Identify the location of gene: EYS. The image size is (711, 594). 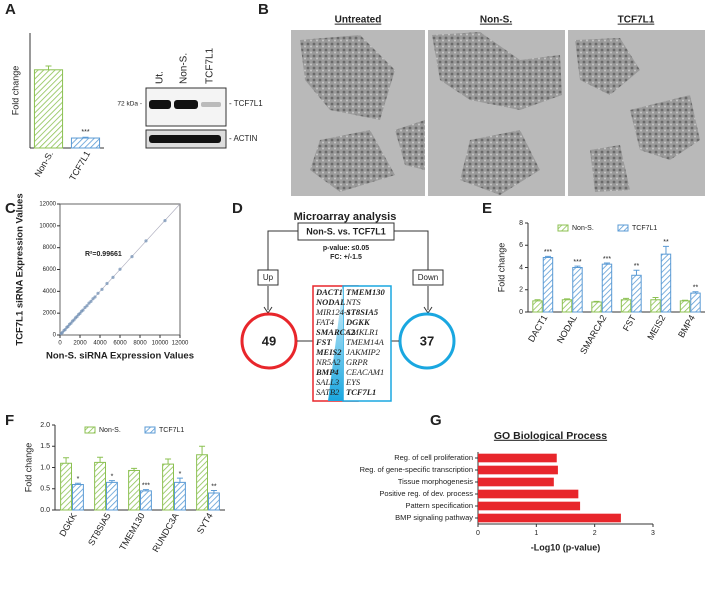
(353, 382).